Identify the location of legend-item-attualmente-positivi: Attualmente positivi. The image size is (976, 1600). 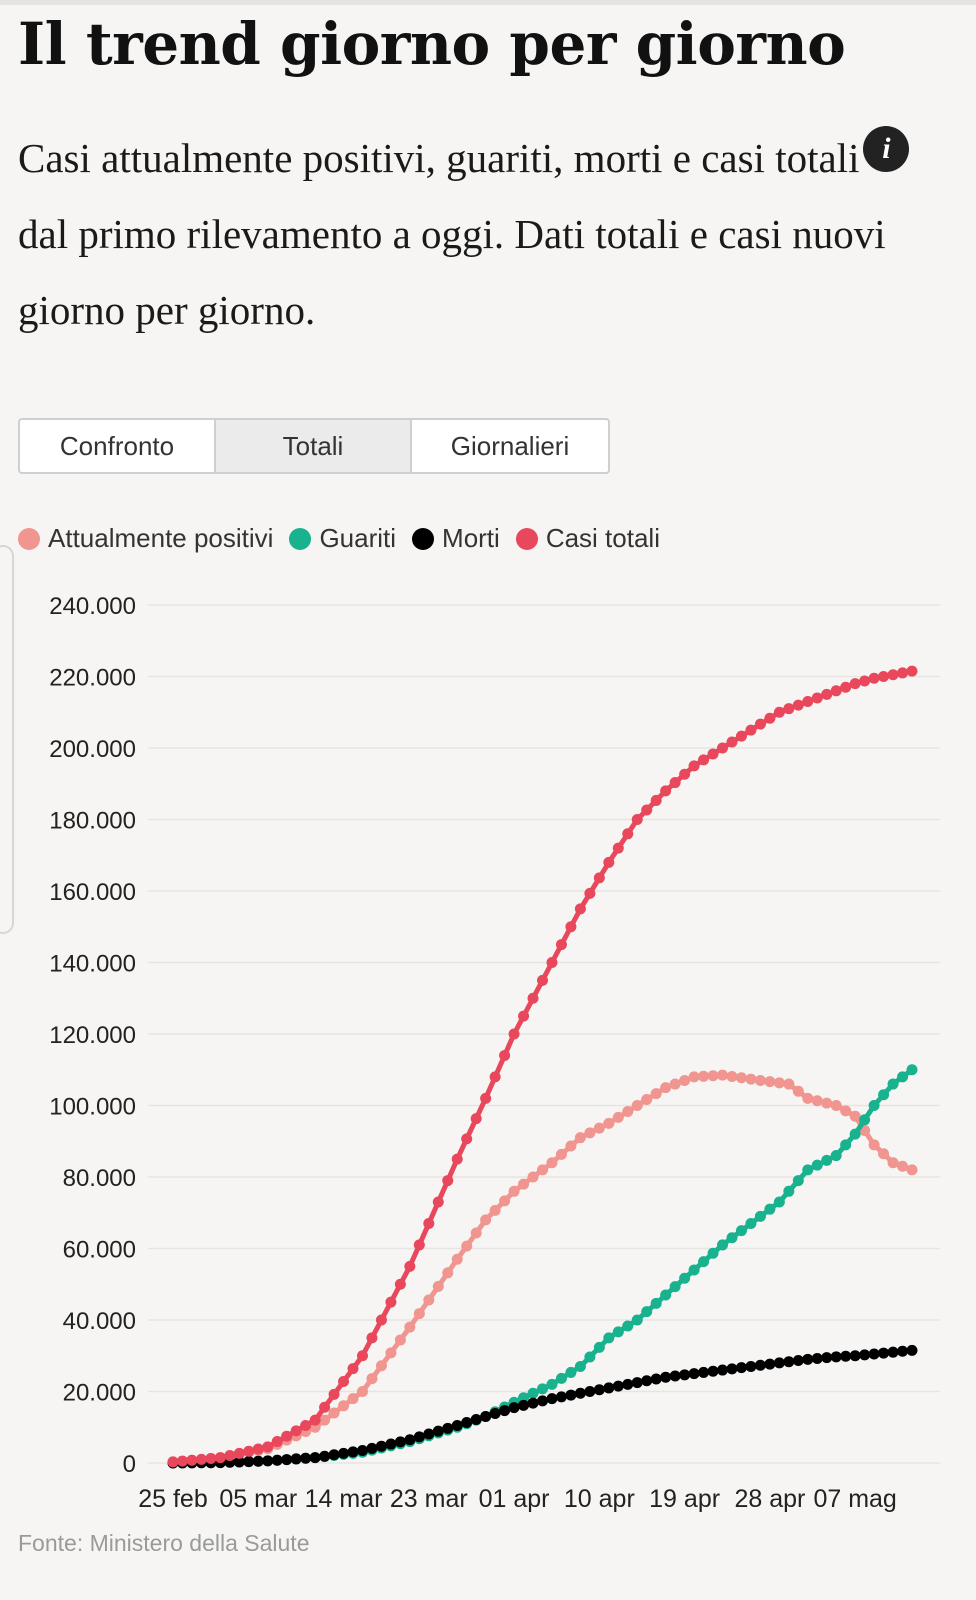
(145, 538).